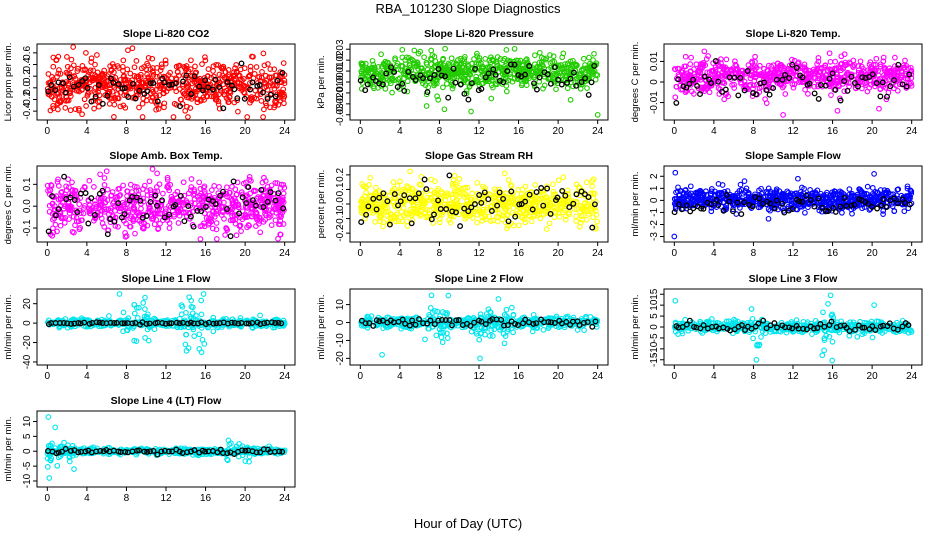 This screenshot has height=540, width=936. What do you see at coordinates (27, 76) in the screenshot?
I see `y-tick-label: 0.2` at bounding box center [27, 76].